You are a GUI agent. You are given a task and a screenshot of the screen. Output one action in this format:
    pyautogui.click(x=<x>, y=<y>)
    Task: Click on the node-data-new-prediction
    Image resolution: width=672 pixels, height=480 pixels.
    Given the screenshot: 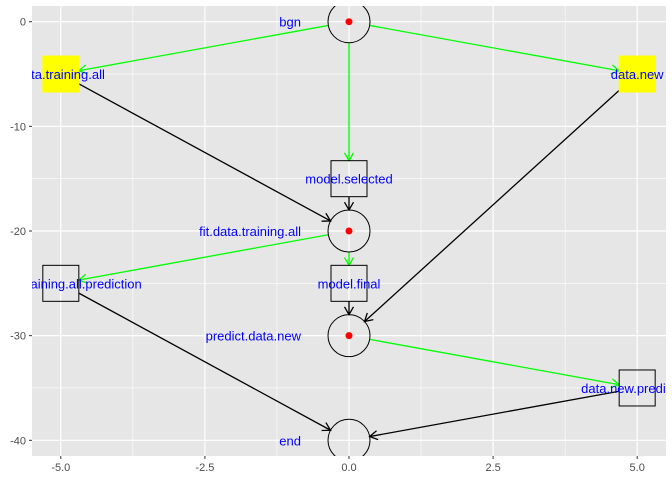 What is the action you would take?
    pyautogui.click(x=637, y=388)
    